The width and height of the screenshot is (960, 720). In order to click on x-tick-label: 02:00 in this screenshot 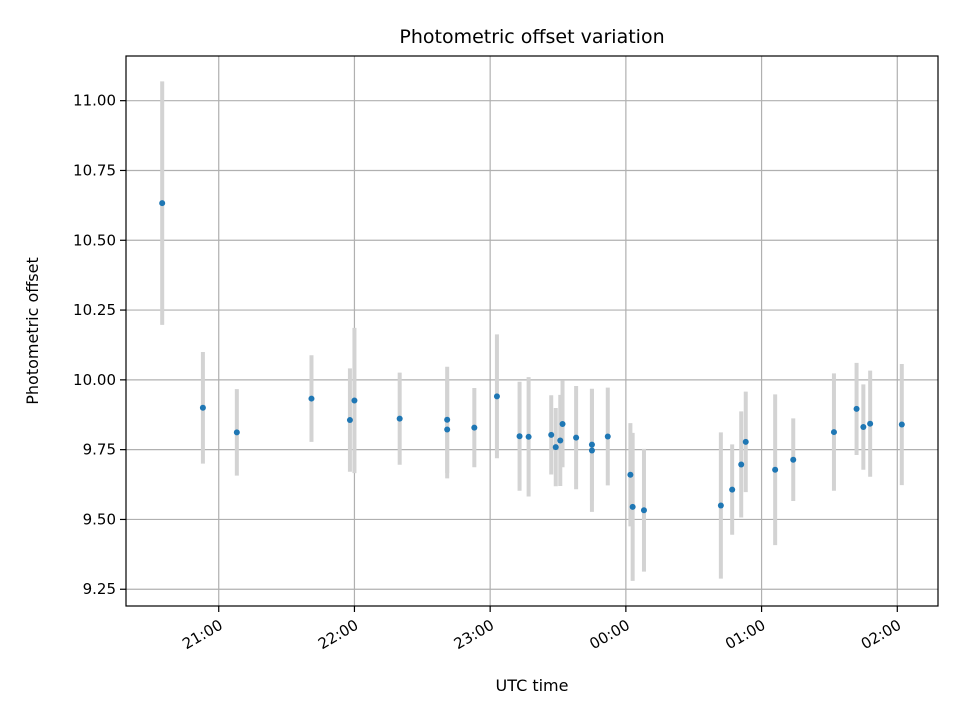, I will do `click(881, 634)`.